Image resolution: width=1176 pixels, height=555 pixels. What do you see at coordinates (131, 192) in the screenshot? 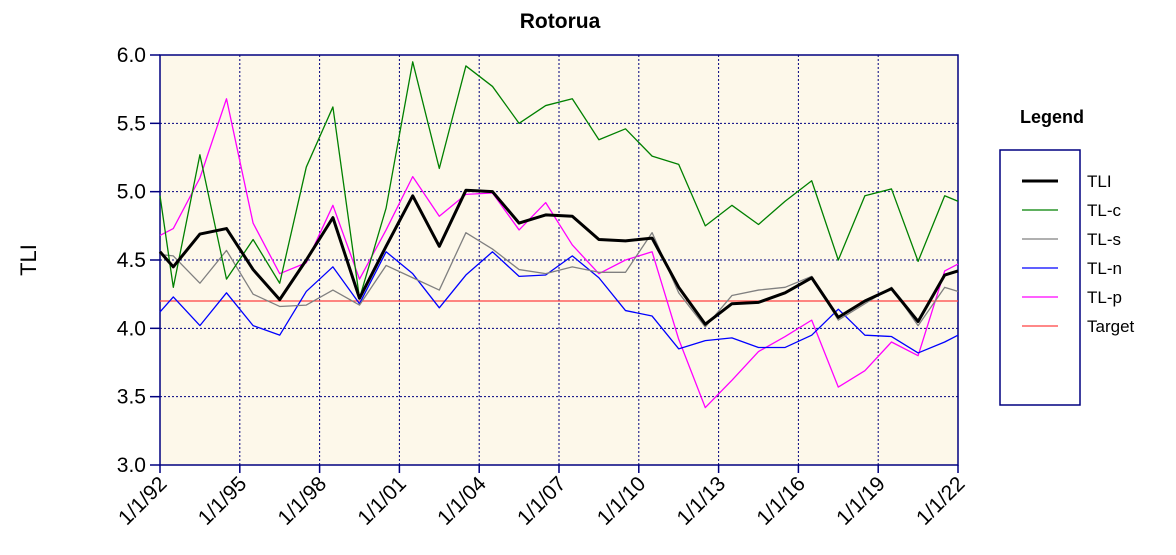
I see `y-tick-label: 5.0` at bounding box center [131, 192].